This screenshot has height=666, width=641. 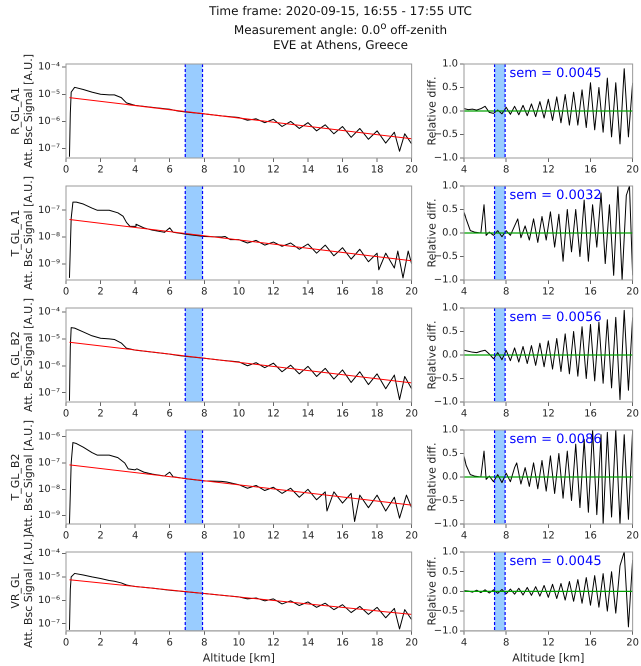 I want to click on y-axis-title: T_GL_B2 Att. Bsc Signal [A.U.], so click(x=22, y=477).